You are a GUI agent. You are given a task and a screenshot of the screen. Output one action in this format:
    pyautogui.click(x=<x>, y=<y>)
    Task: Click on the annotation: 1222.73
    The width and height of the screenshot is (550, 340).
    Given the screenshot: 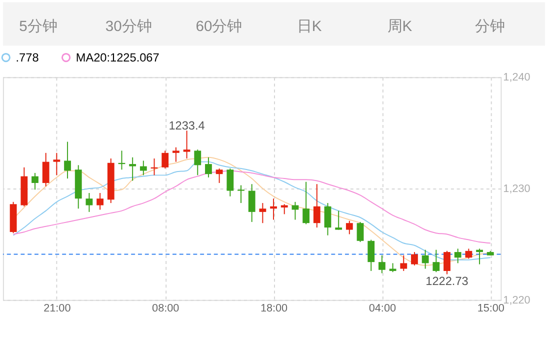 What is the action you would take?
    pyautogui.click(x=447, y=281)
    